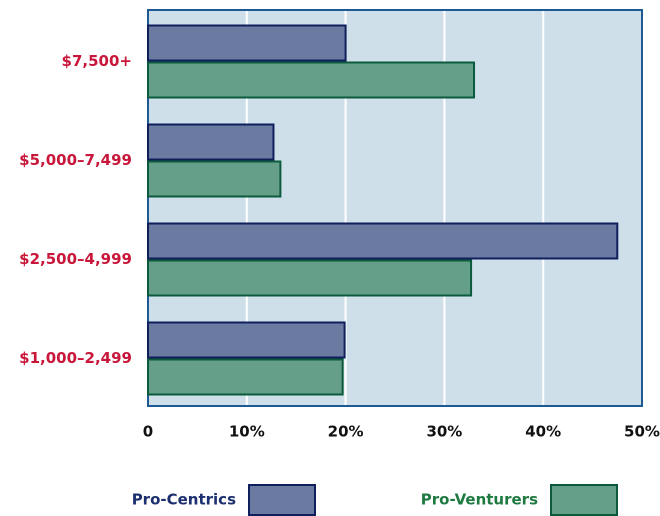 The width and height of the screenshot is (660, 516). I want to click on category-label: $7,500+, so click(97, 61).